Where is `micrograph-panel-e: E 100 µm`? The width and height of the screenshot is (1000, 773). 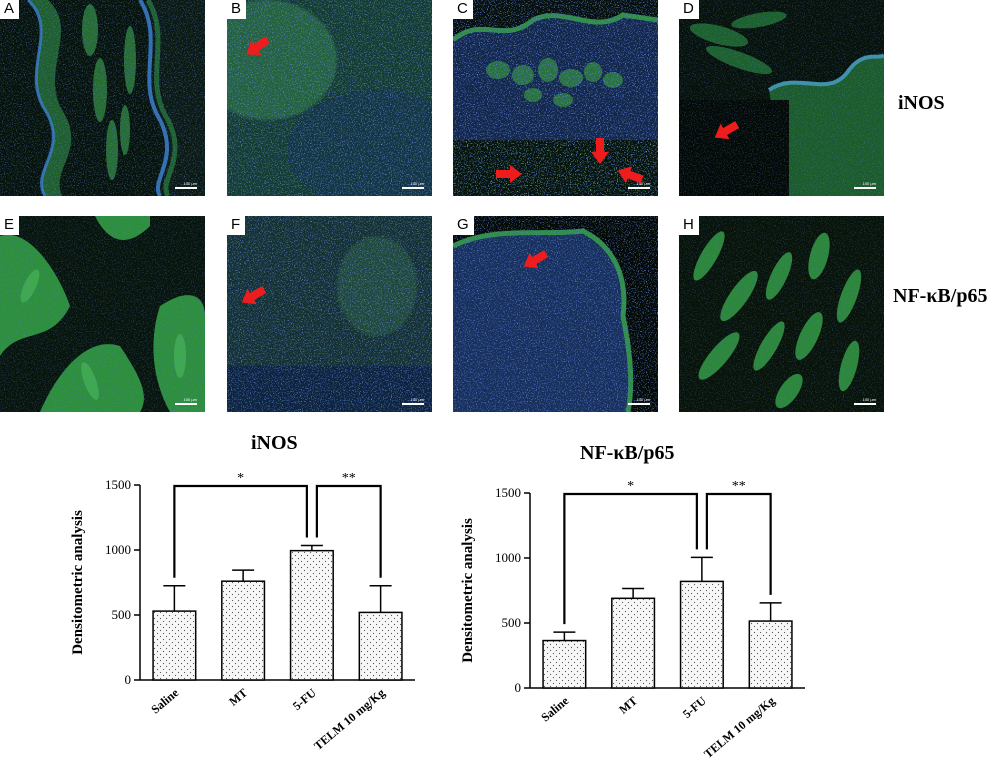
micrograph-panel-e: E 100 µm is located at coordinates (102, 314).